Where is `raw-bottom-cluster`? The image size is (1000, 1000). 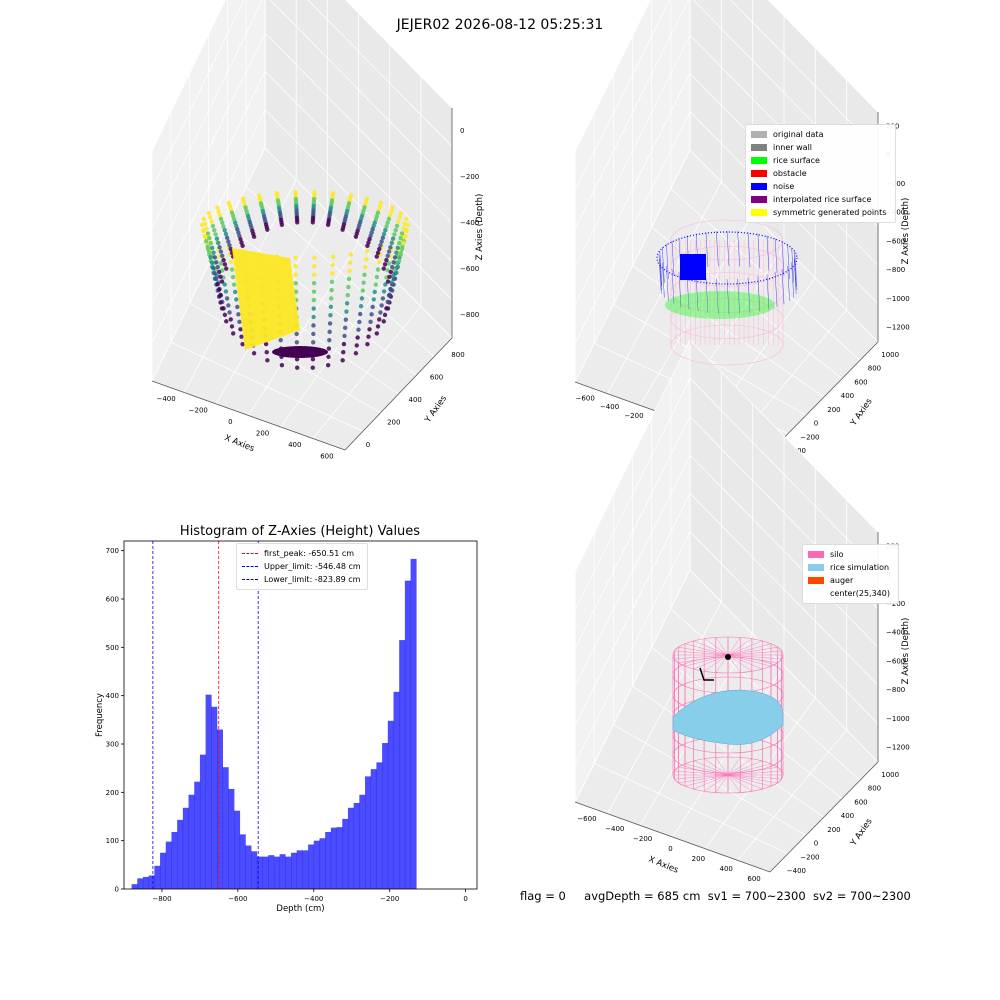
raw-bottom-cluster is located at coordinates (300, 352).